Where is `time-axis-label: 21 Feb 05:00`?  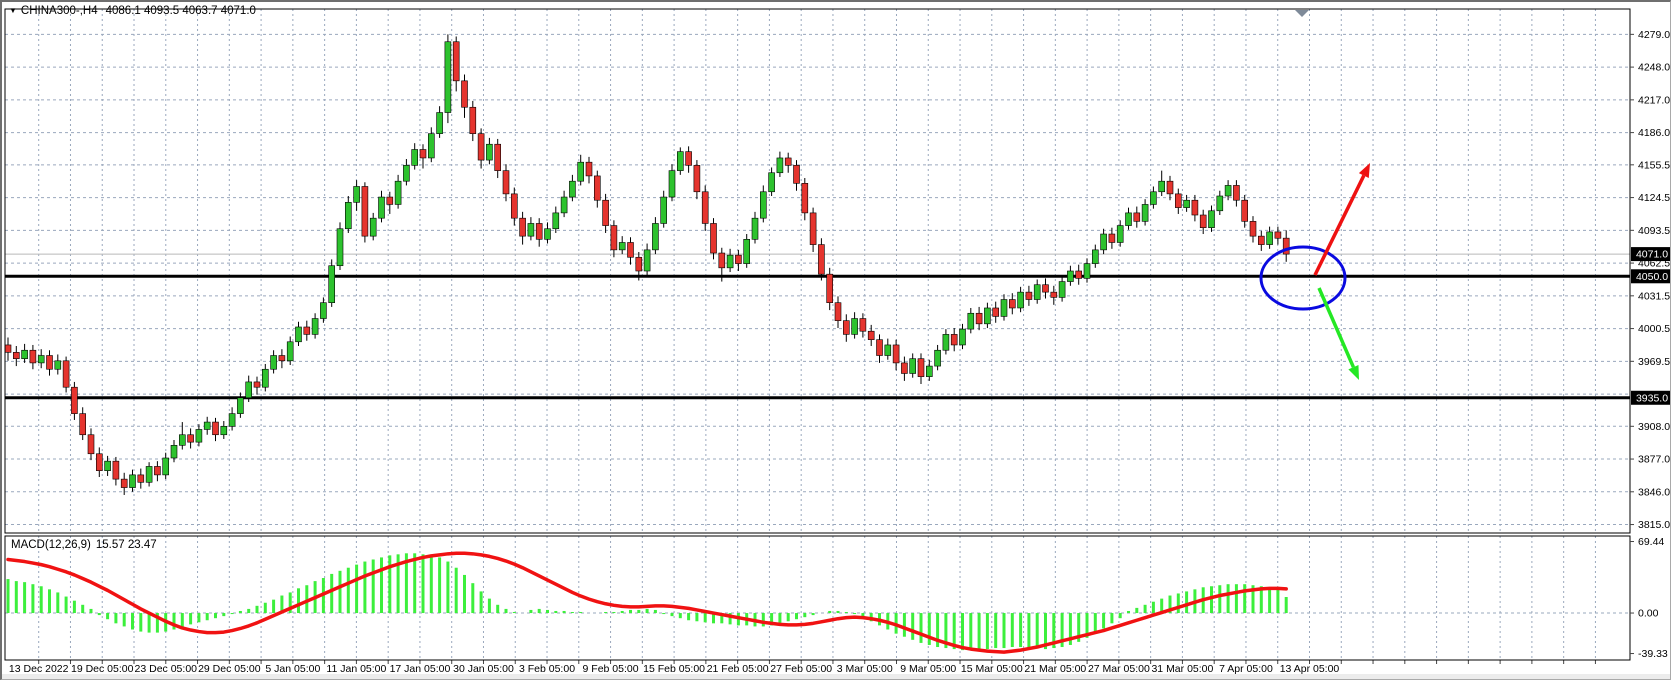
time-axis-label: 21 Feb 05:00 is located at coordinates (738, 669).